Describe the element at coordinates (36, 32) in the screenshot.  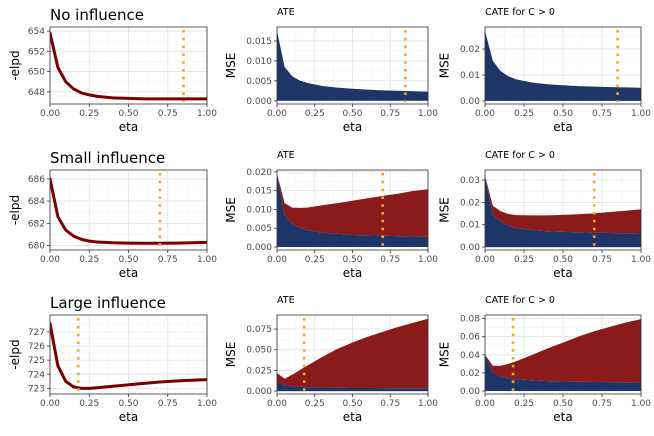
I see `y-tick-label: 654` at that location.